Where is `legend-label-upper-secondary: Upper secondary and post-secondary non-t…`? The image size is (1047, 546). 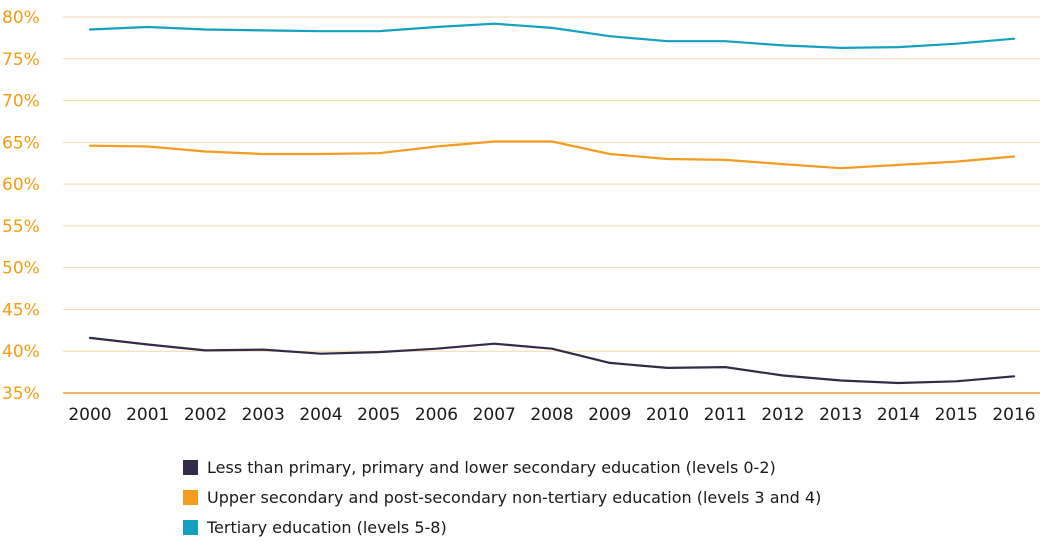 legend-label-upper-secondary: Upper secondary and post-secondary non-t… is located at coordinates (514, 497).